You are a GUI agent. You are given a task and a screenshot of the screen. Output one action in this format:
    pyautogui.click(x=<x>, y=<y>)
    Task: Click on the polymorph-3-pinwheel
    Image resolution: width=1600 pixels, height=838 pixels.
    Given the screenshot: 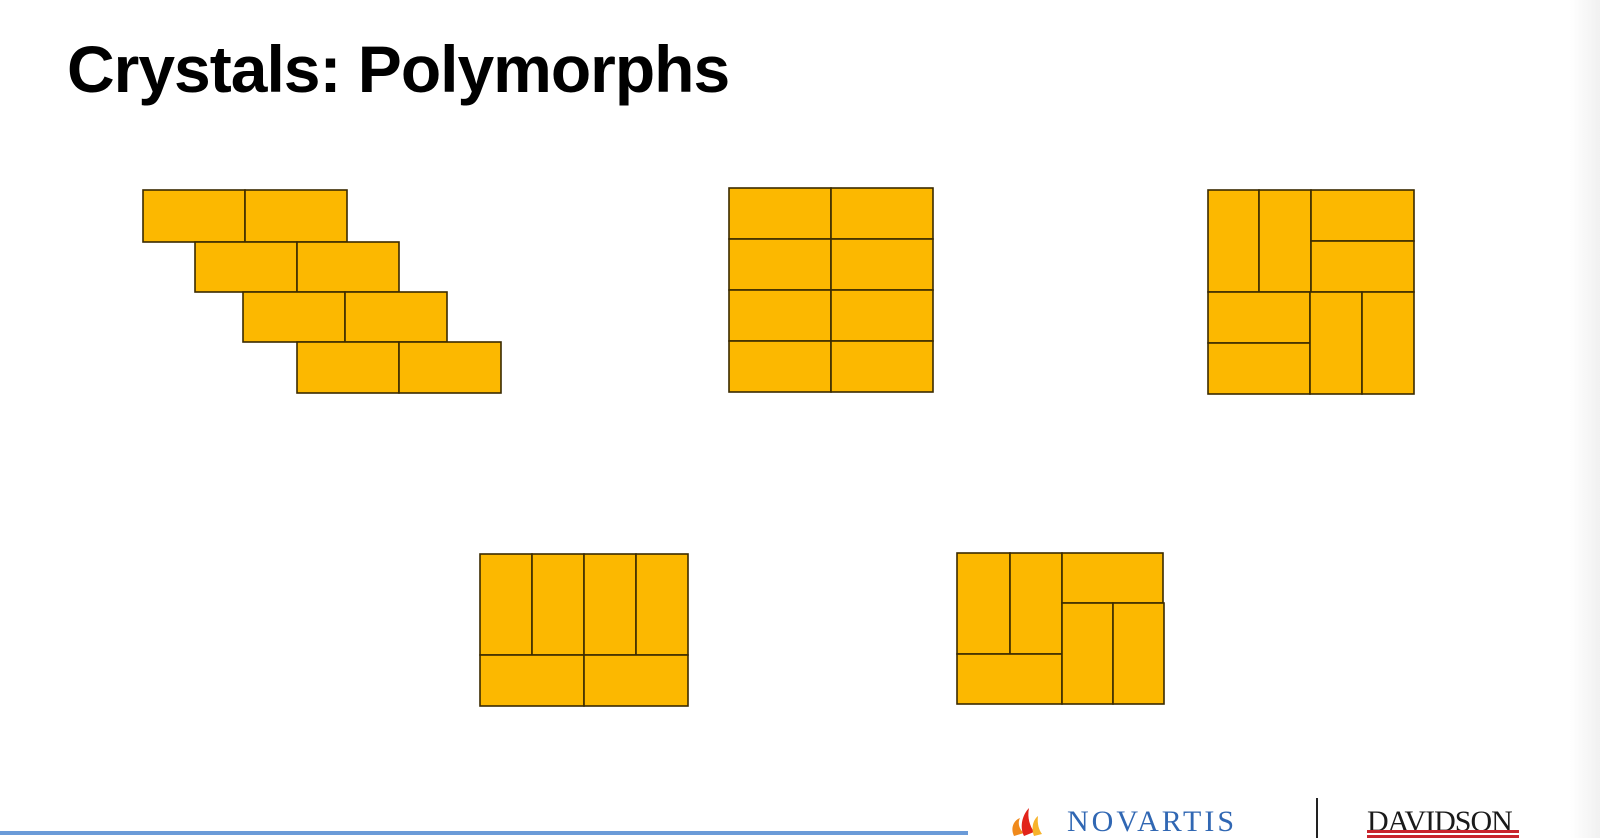 What is the action you would take?
    pyautogui.click(x=1311, y=292)
    